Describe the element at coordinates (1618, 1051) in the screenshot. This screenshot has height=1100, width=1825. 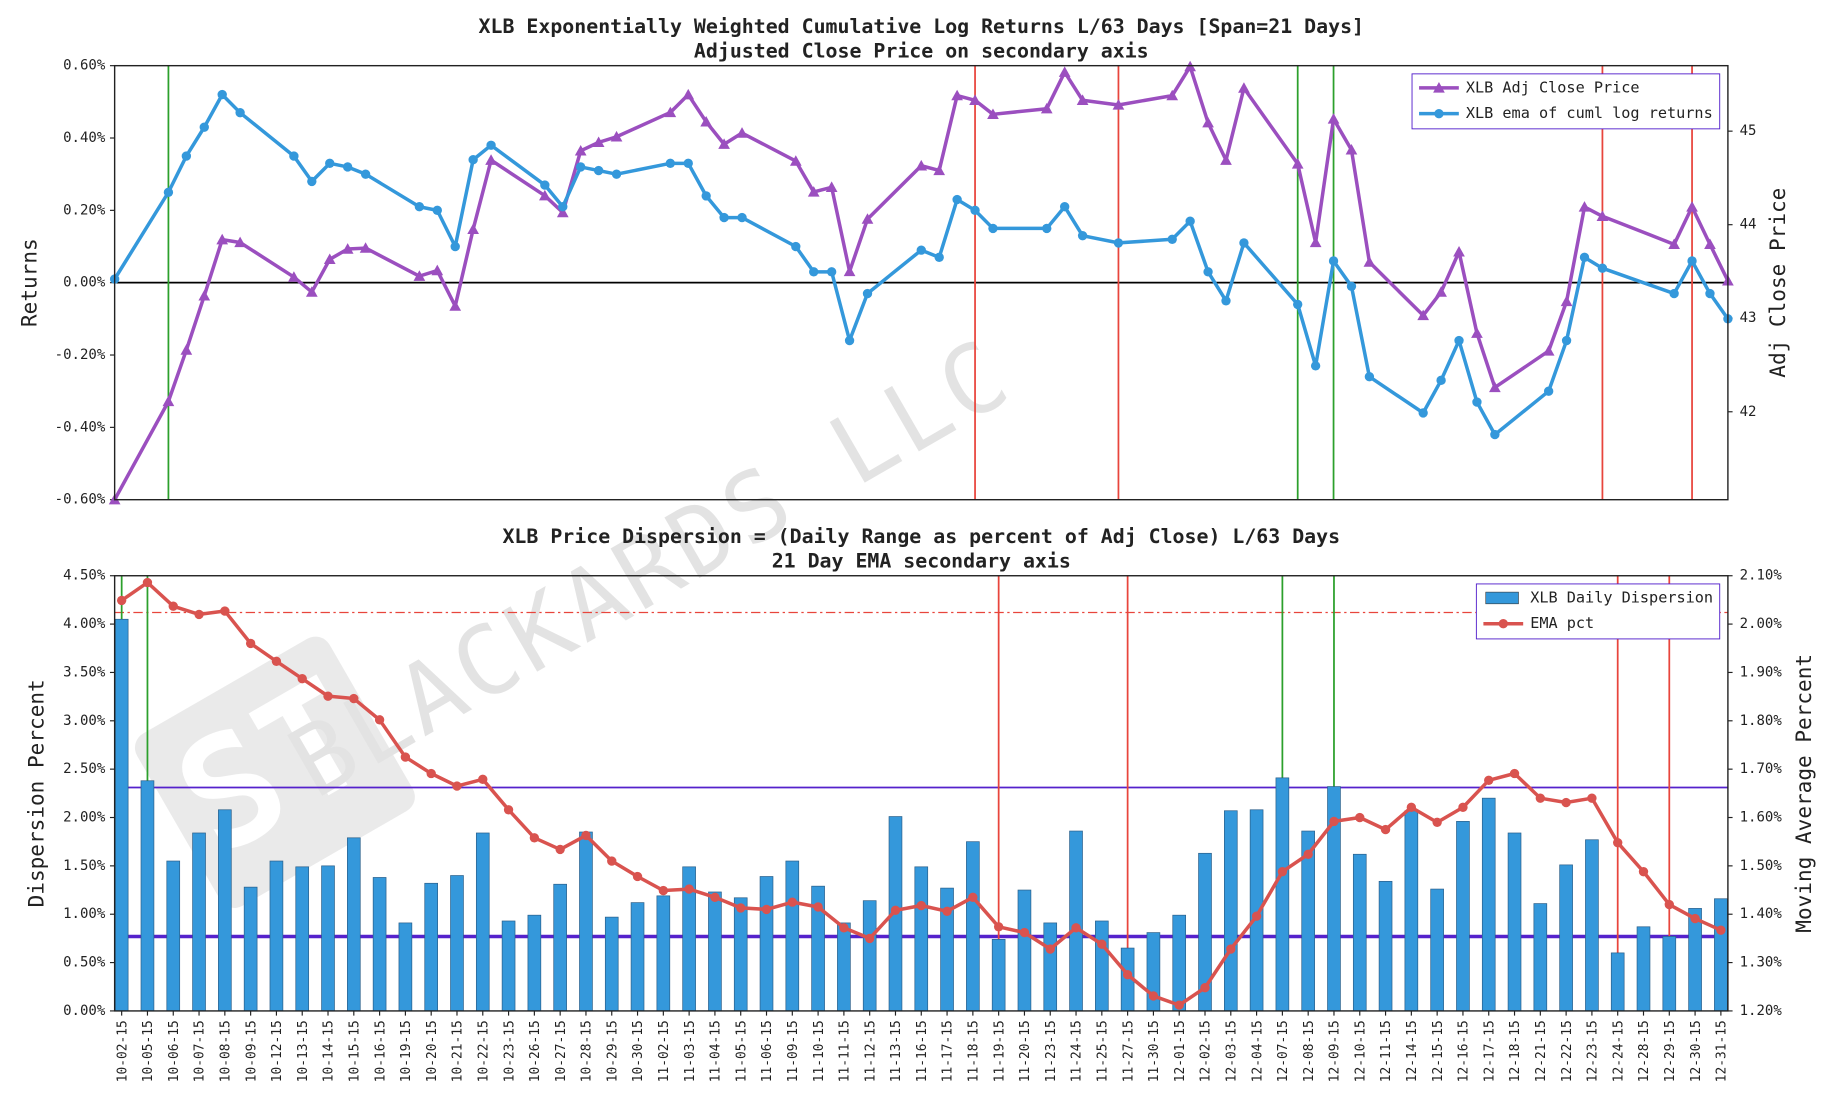
I see `x-tick-label: 12-24-15` at that location.